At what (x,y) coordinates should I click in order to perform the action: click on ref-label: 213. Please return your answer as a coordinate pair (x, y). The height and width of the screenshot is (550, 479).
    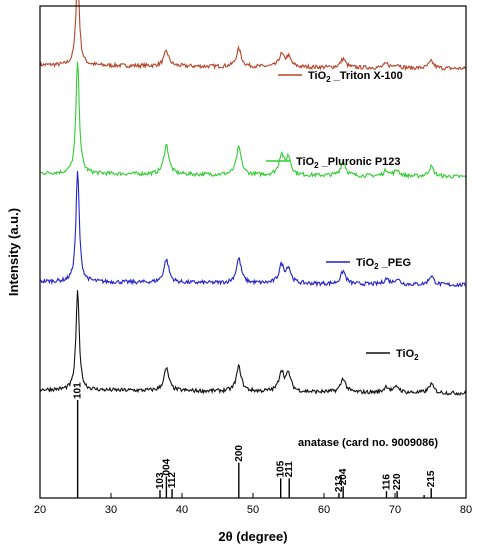
    Looking at the image, I should click on (339, 483).